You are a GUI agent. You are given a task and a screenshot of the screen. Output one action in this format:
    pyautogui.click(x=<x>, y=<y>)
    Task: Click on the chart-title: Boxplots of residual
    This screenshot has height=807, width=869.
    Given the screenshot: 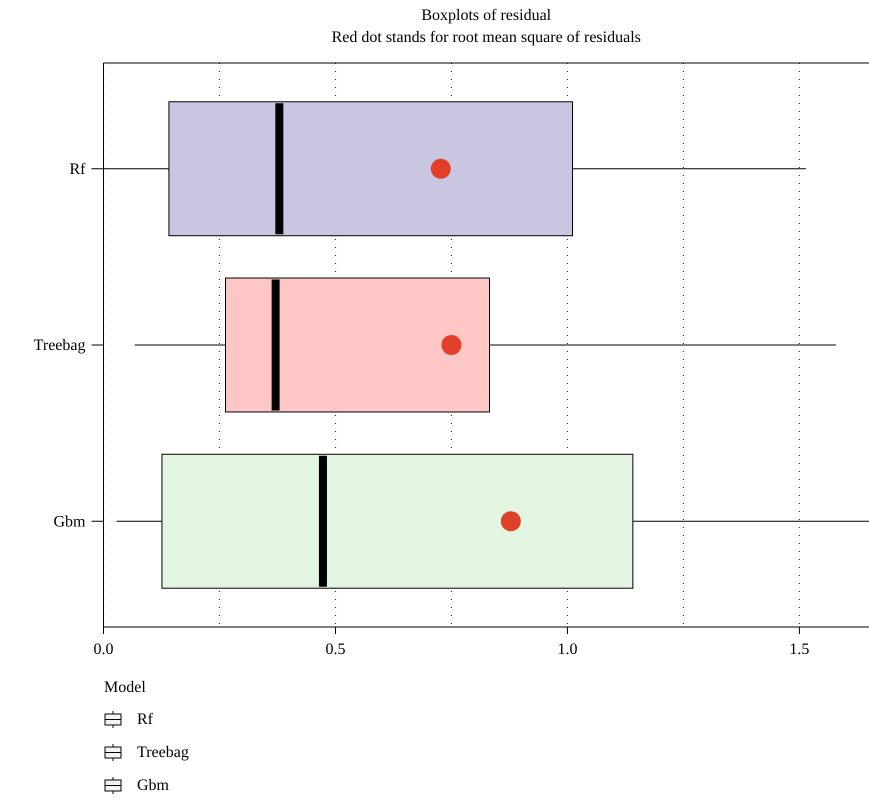 What is the action you would take?
    pyautogui.click(x=486, y=15)
    